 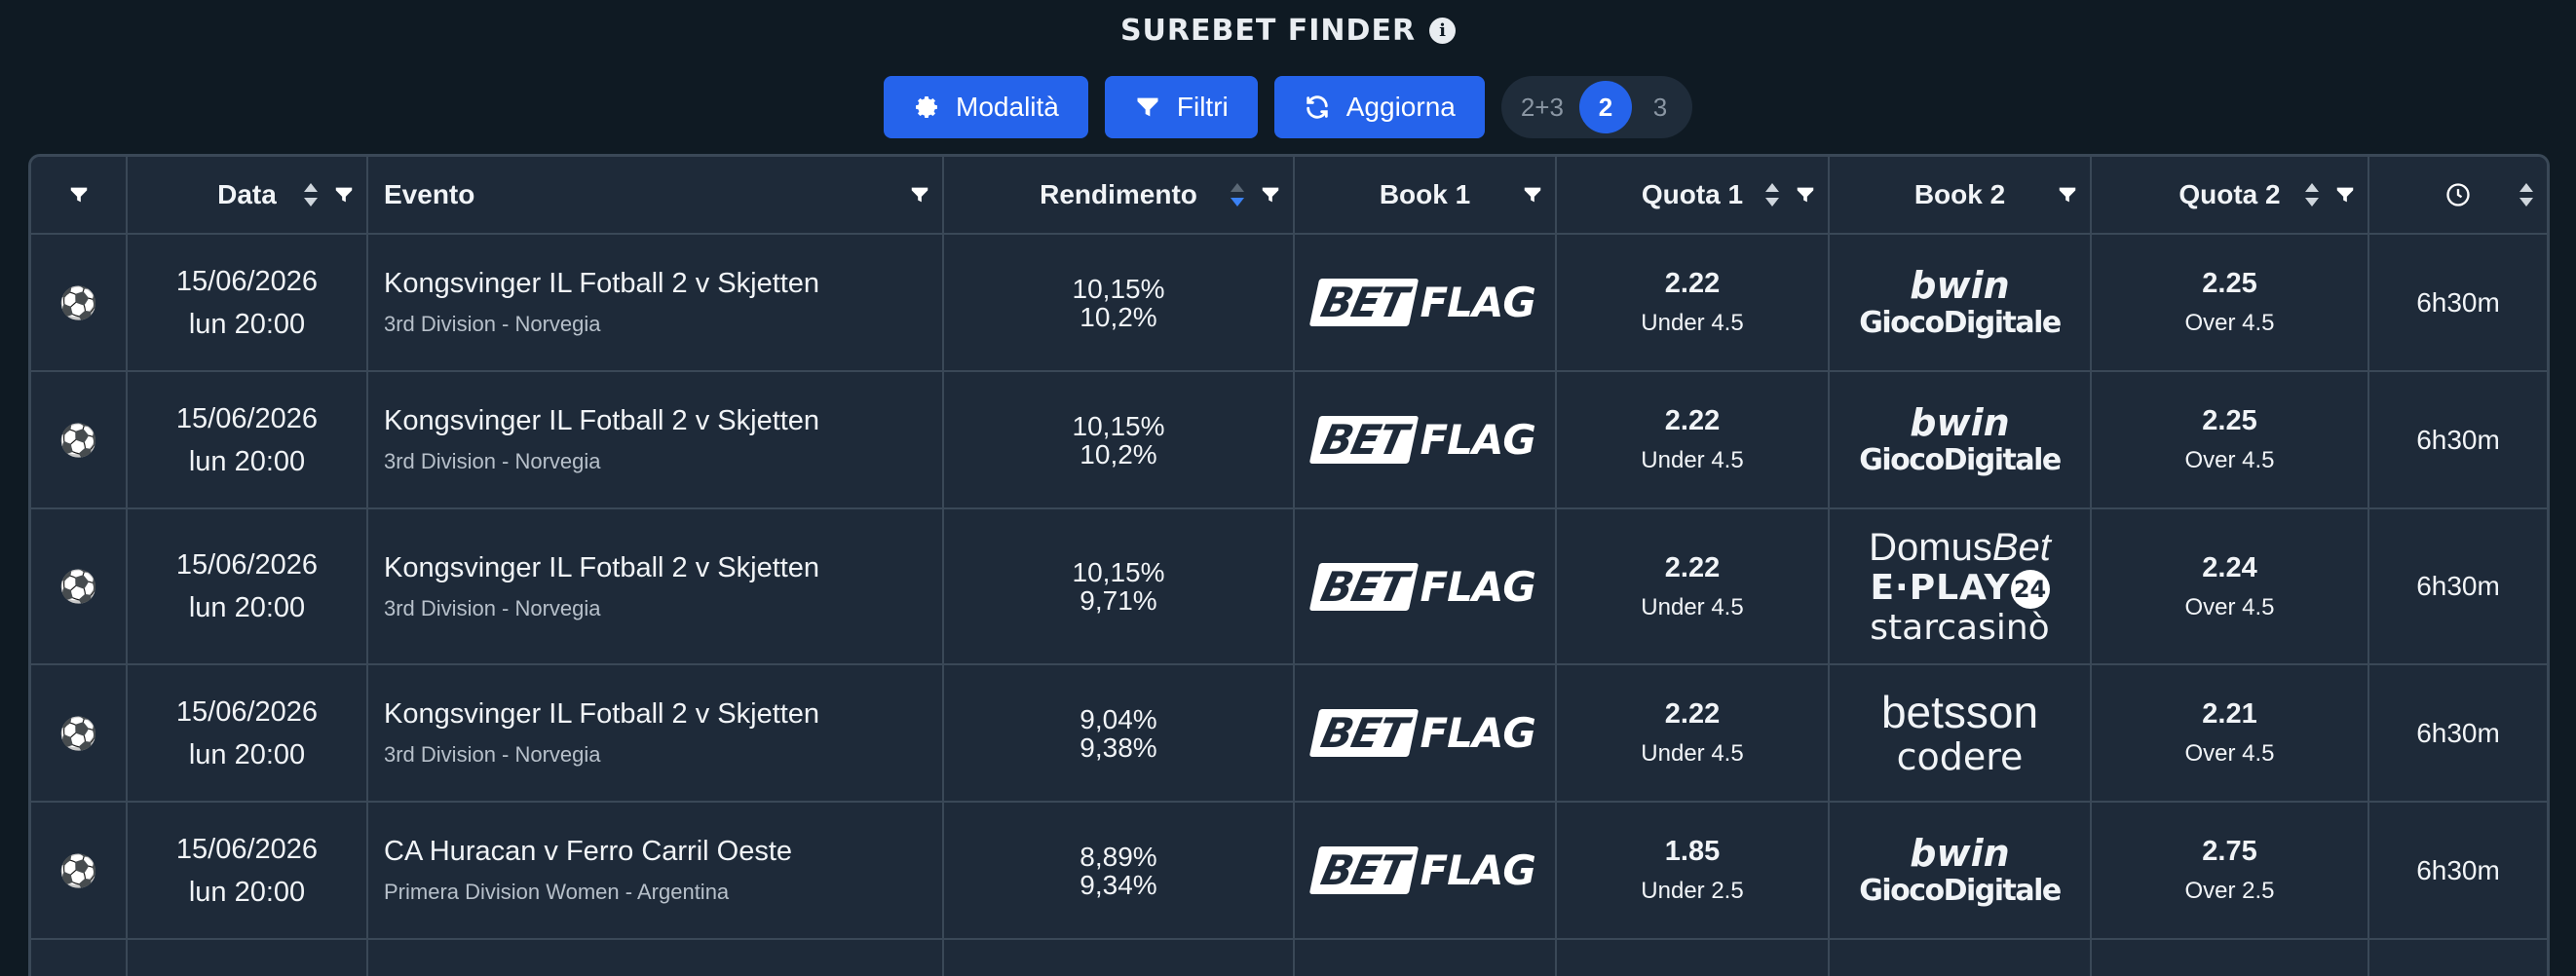 What do you see at coordinates (655, 196) in the screenshot?
I see `evento-column-header: Evento` at bounding box center [655, 196].